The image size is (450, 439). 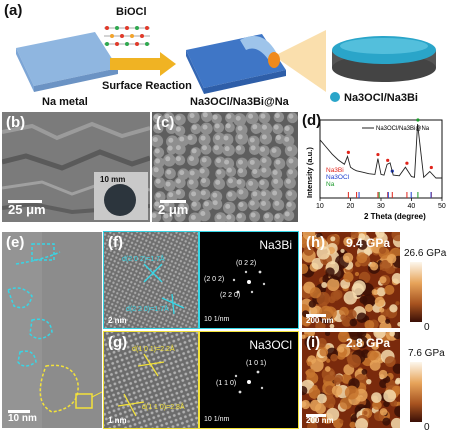 What do you see at coordinates (368, 243) in the screenshot?
I see `panel-h-modulus: 9.4 GPa` at bounding box center [368, 243].